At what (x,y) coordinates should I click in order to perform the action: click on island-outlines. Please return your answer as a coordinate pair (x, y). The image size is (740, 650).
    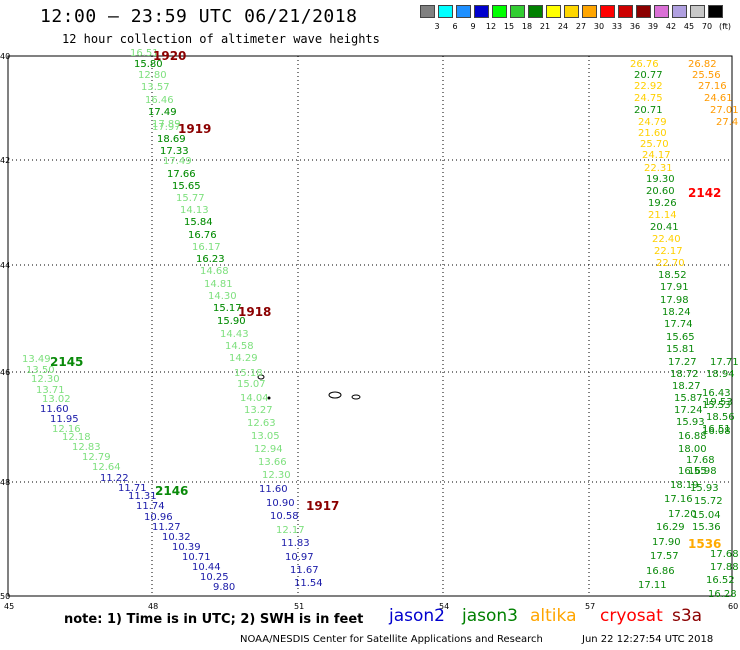
    Looking at the image, I should click on (309, 387).